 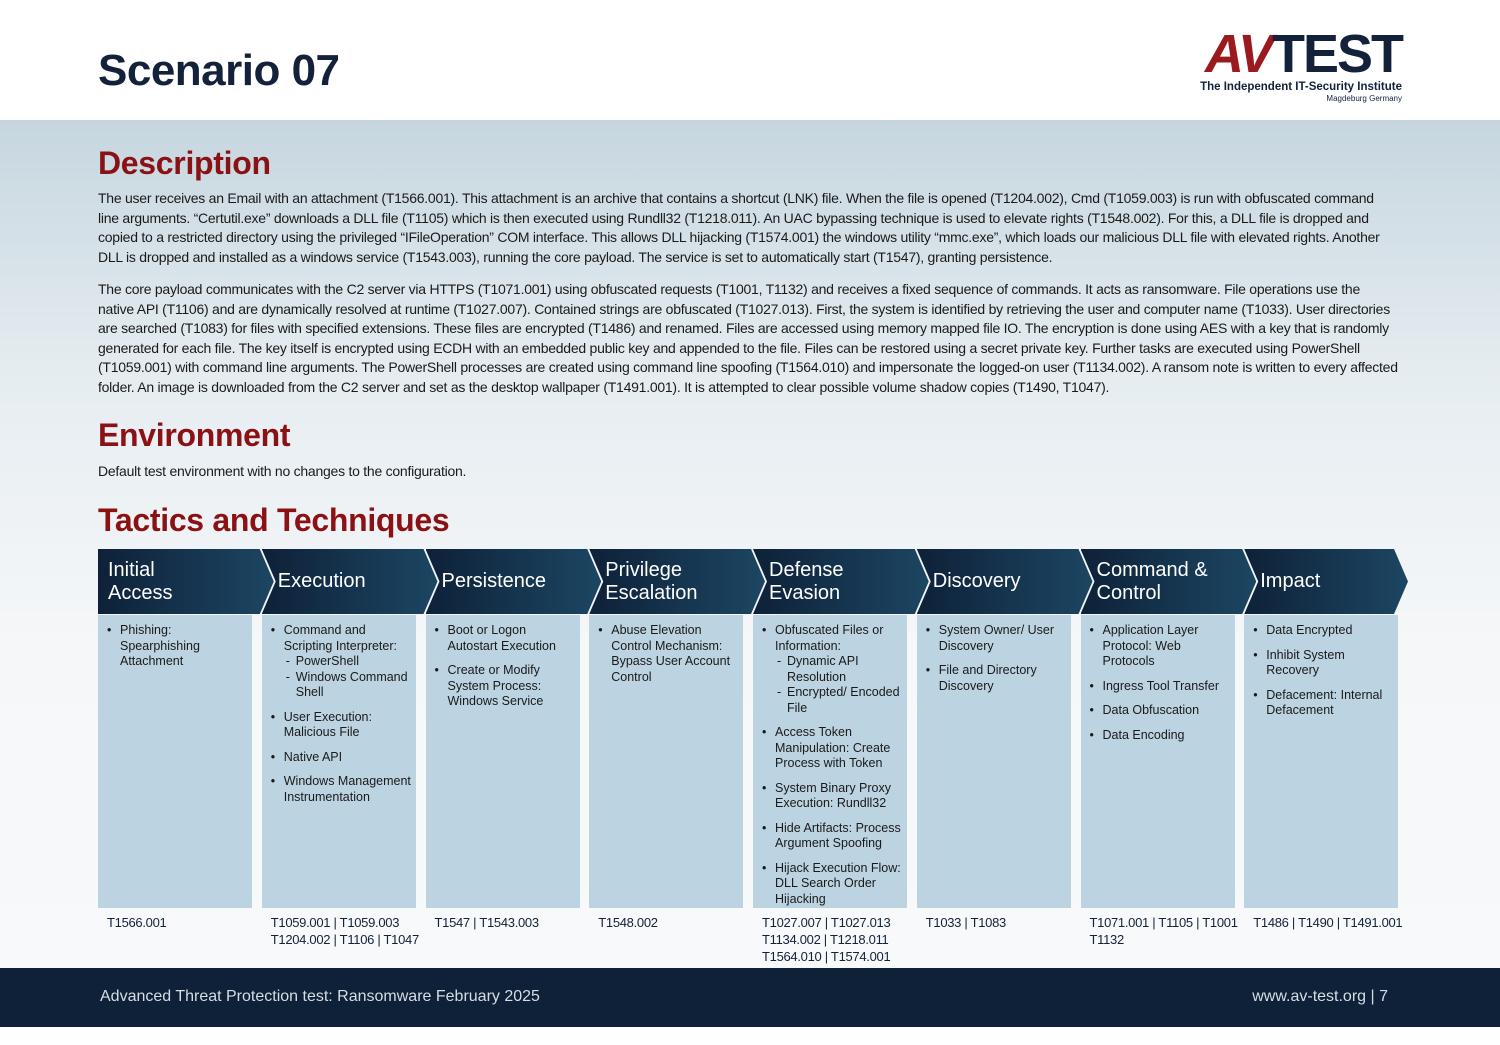 I want to click on tactic-title-line: Access, so click(x=140, y=592).